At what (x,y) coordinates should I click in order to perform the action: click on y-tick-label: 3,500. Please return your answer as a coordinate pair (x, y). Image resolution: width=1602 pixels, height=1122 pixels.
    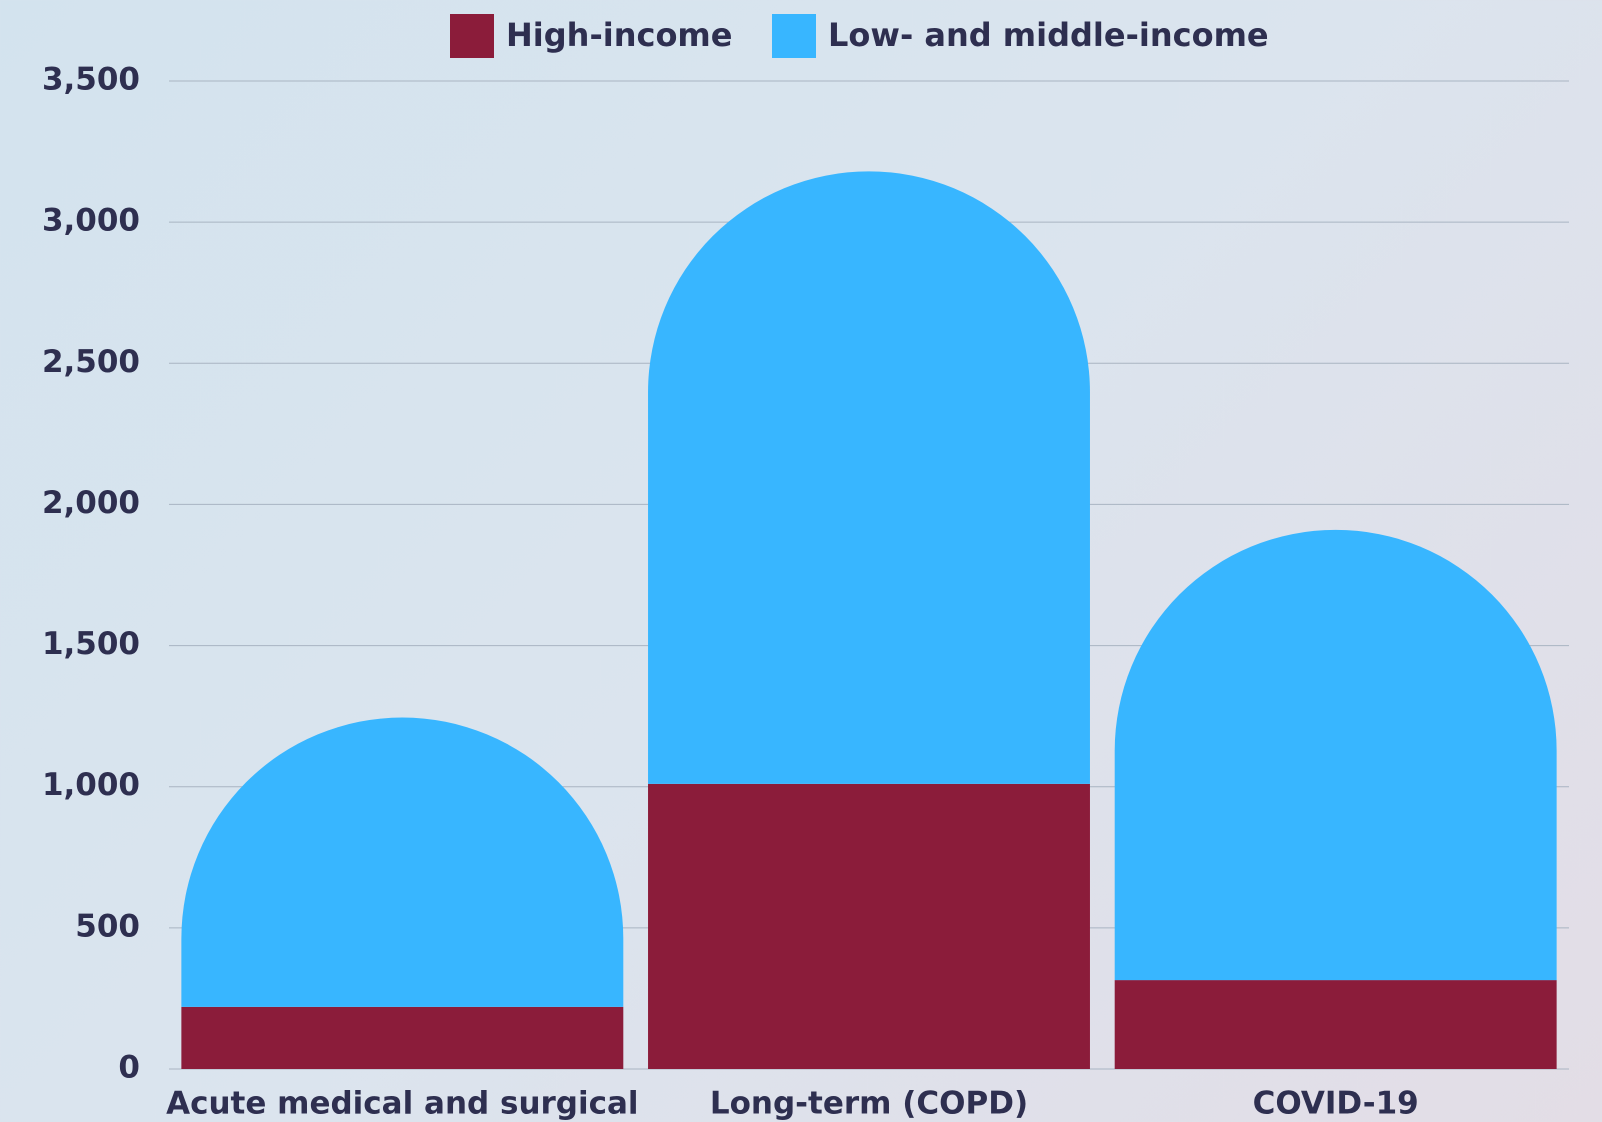
    Looking at the image, I should click on (91, 80).